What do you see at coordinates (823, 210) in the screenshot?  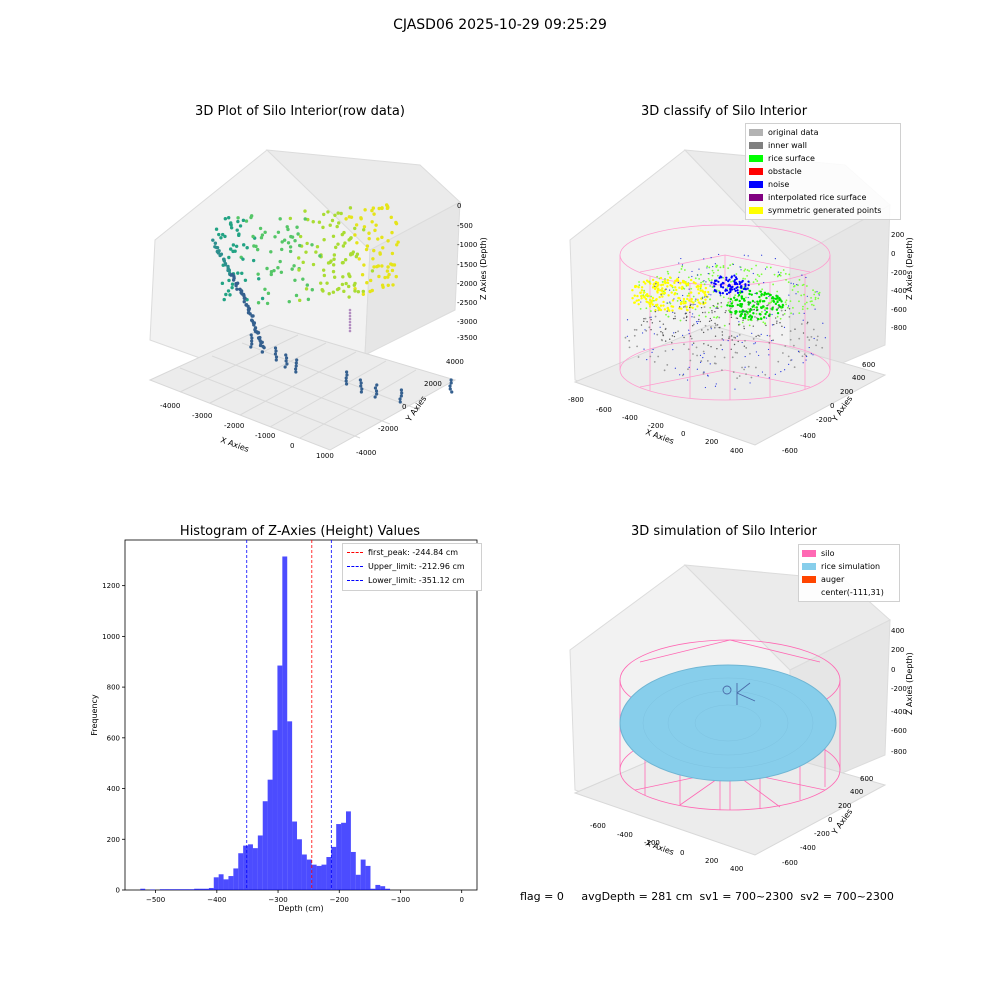 I see `legend-entry: symmetric generated points` at bounding box center [823, 210].